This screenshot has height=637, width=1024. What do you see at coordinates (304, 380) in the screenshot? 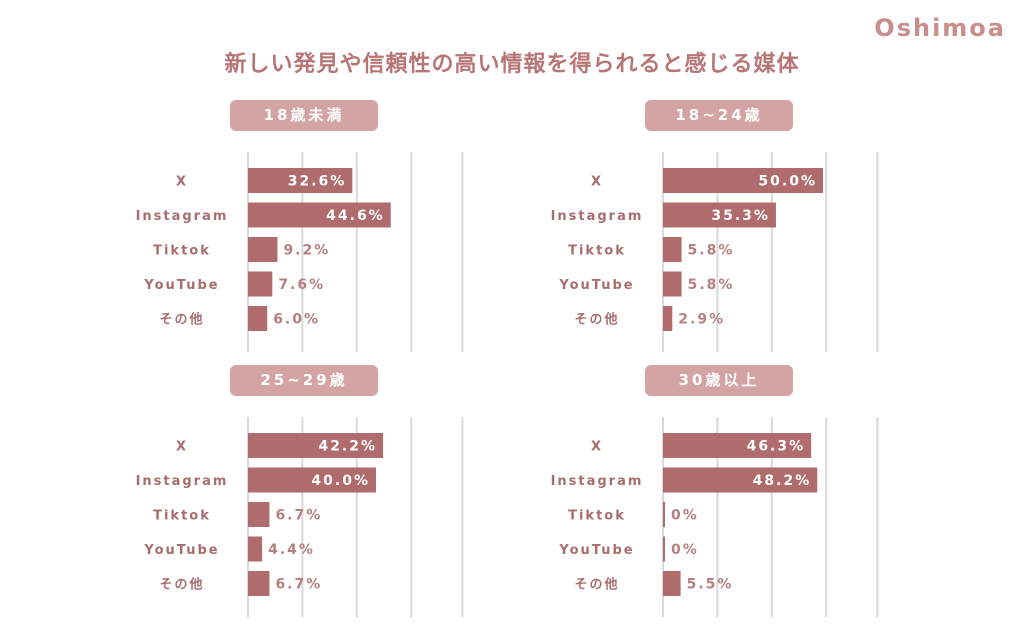
I see `panel-title-pill: 25~29歳` at bounding box center [304, 380].